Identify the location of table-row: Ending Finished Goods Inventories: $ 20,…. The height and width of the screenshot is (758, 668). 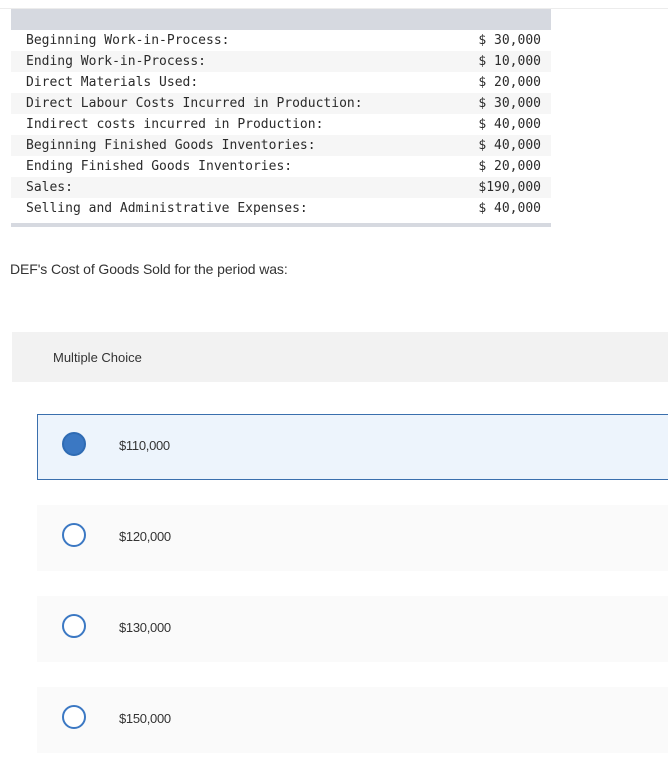
(281, 166).